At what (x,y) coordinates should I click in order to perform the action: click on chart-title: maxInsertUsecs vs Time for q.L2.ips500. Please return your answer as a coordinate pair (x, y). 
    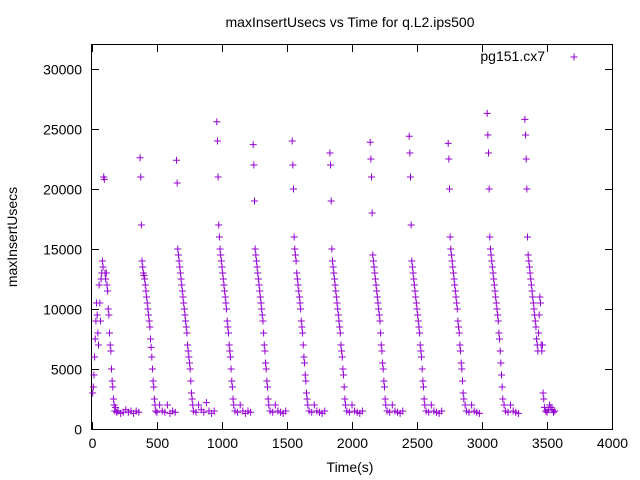
    Looking at the image, I should click on (350, 22).